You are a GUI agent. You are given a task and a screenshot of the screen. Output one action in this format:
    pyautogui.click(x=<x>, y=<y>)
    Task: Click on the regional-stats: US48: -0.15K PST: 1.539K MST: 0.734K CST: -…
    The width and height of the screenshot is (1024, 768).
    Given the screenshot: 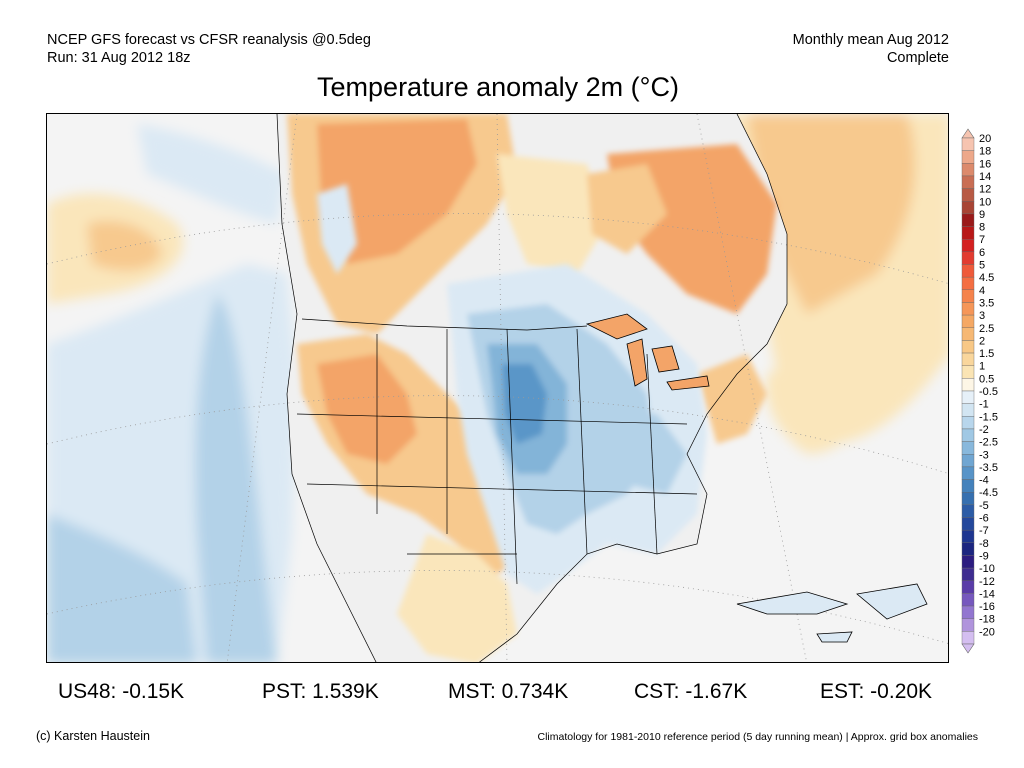 What is the action you would take?
    pyautogui.click(x=512, y=693)
    